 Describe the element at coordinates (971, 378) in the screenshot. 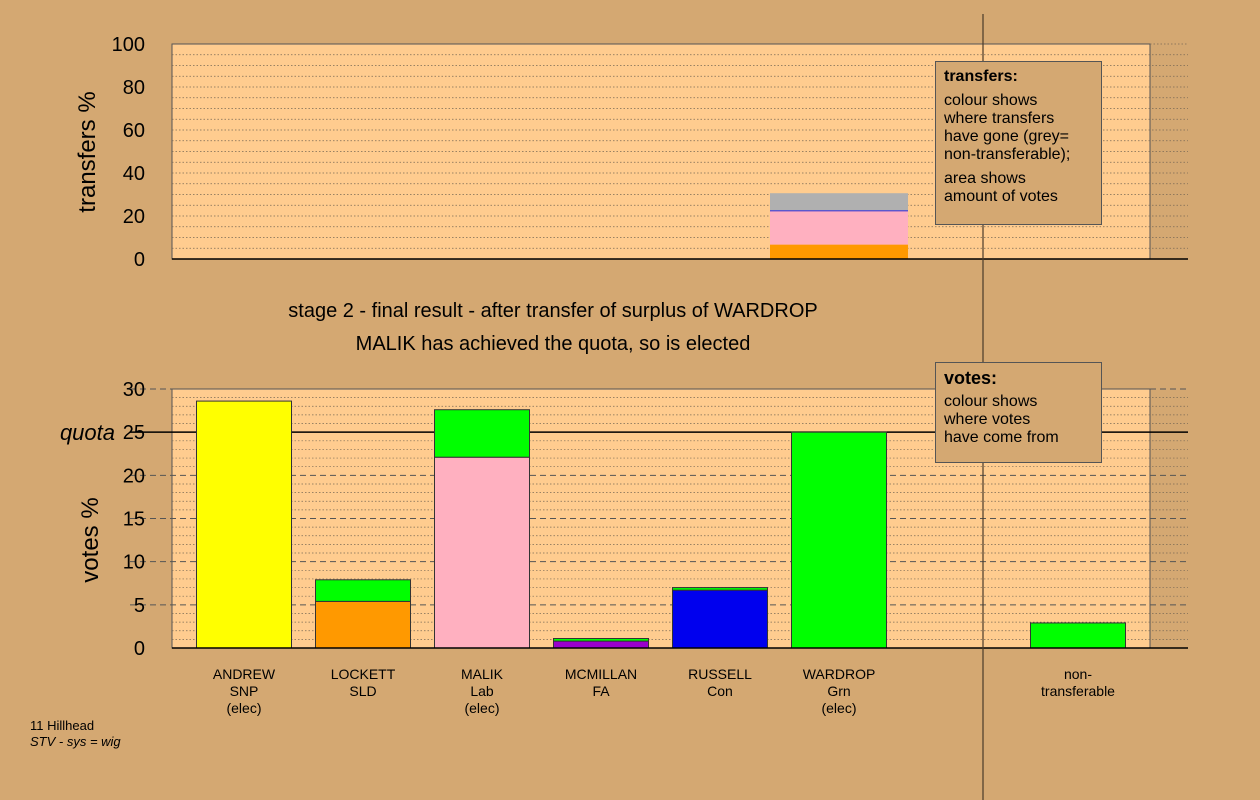

I see `votes-legend-title: votes:` at that location.